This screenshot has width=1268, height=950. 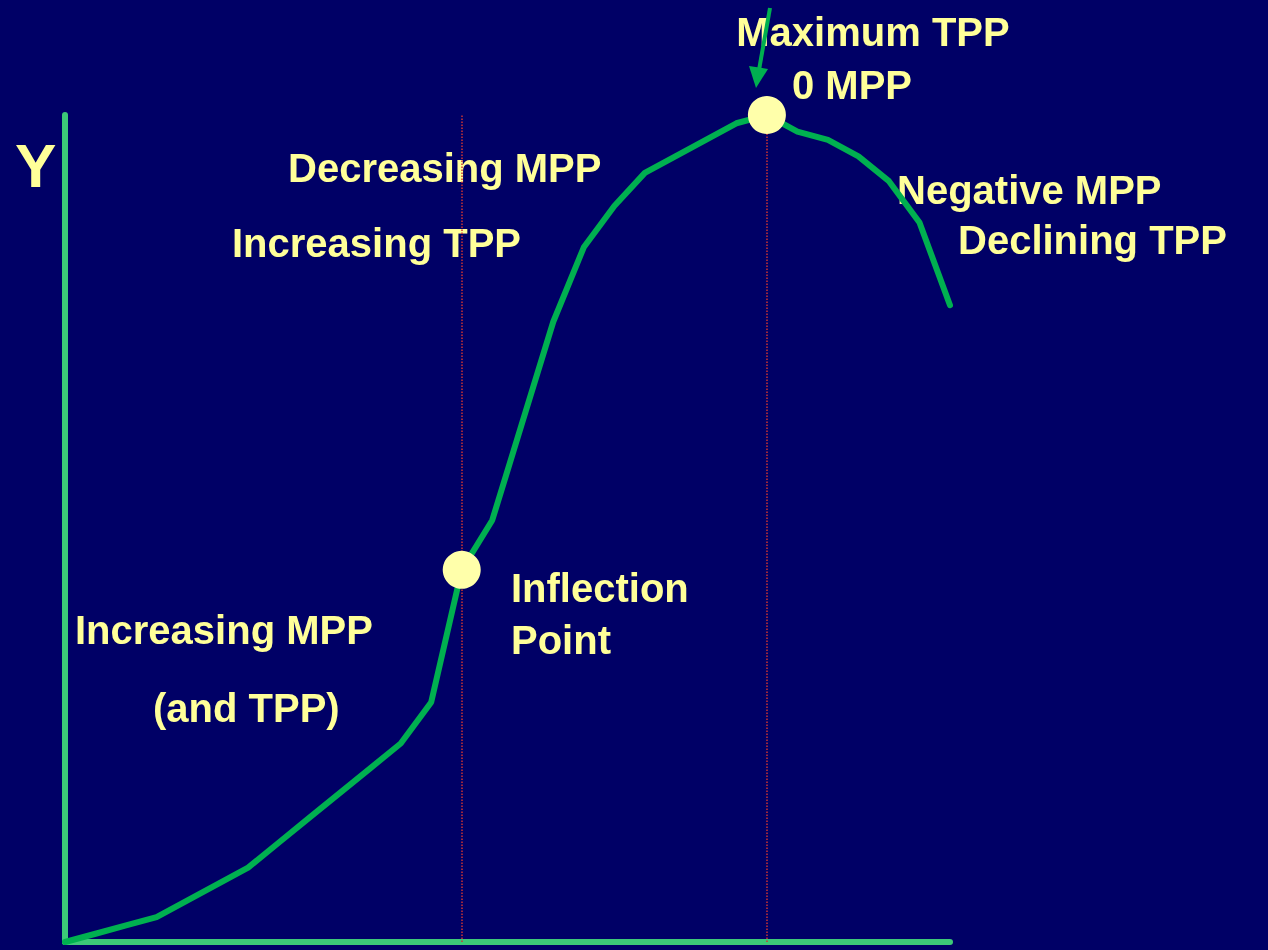 I want to click on annotation: Increasing MPP, so click(x=224, y=630).